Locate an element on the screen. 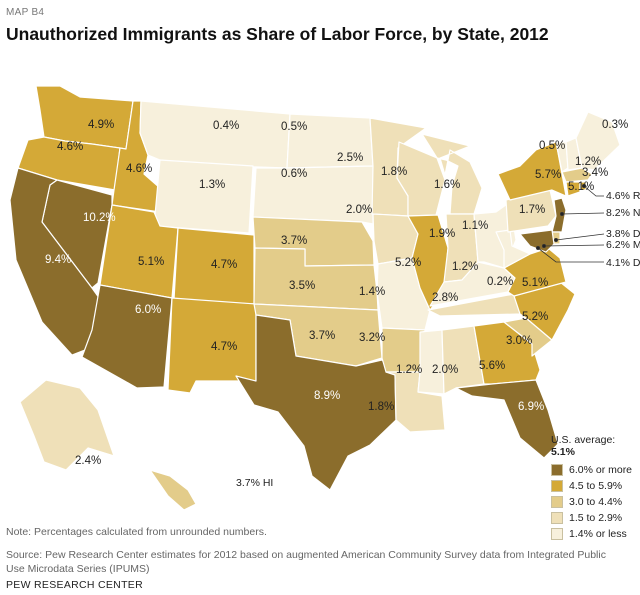  state-label-mn: 2.5% is located at coordinates (350, 158).